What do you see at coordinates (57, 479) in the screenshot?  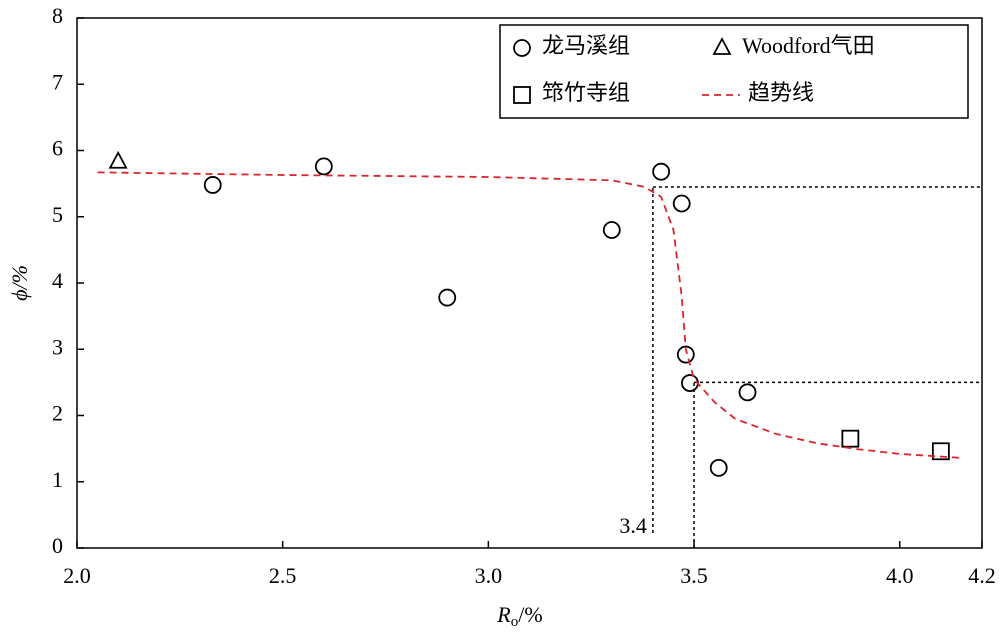 I see `y-tick-label: 1` at bounding box center [57, 479].